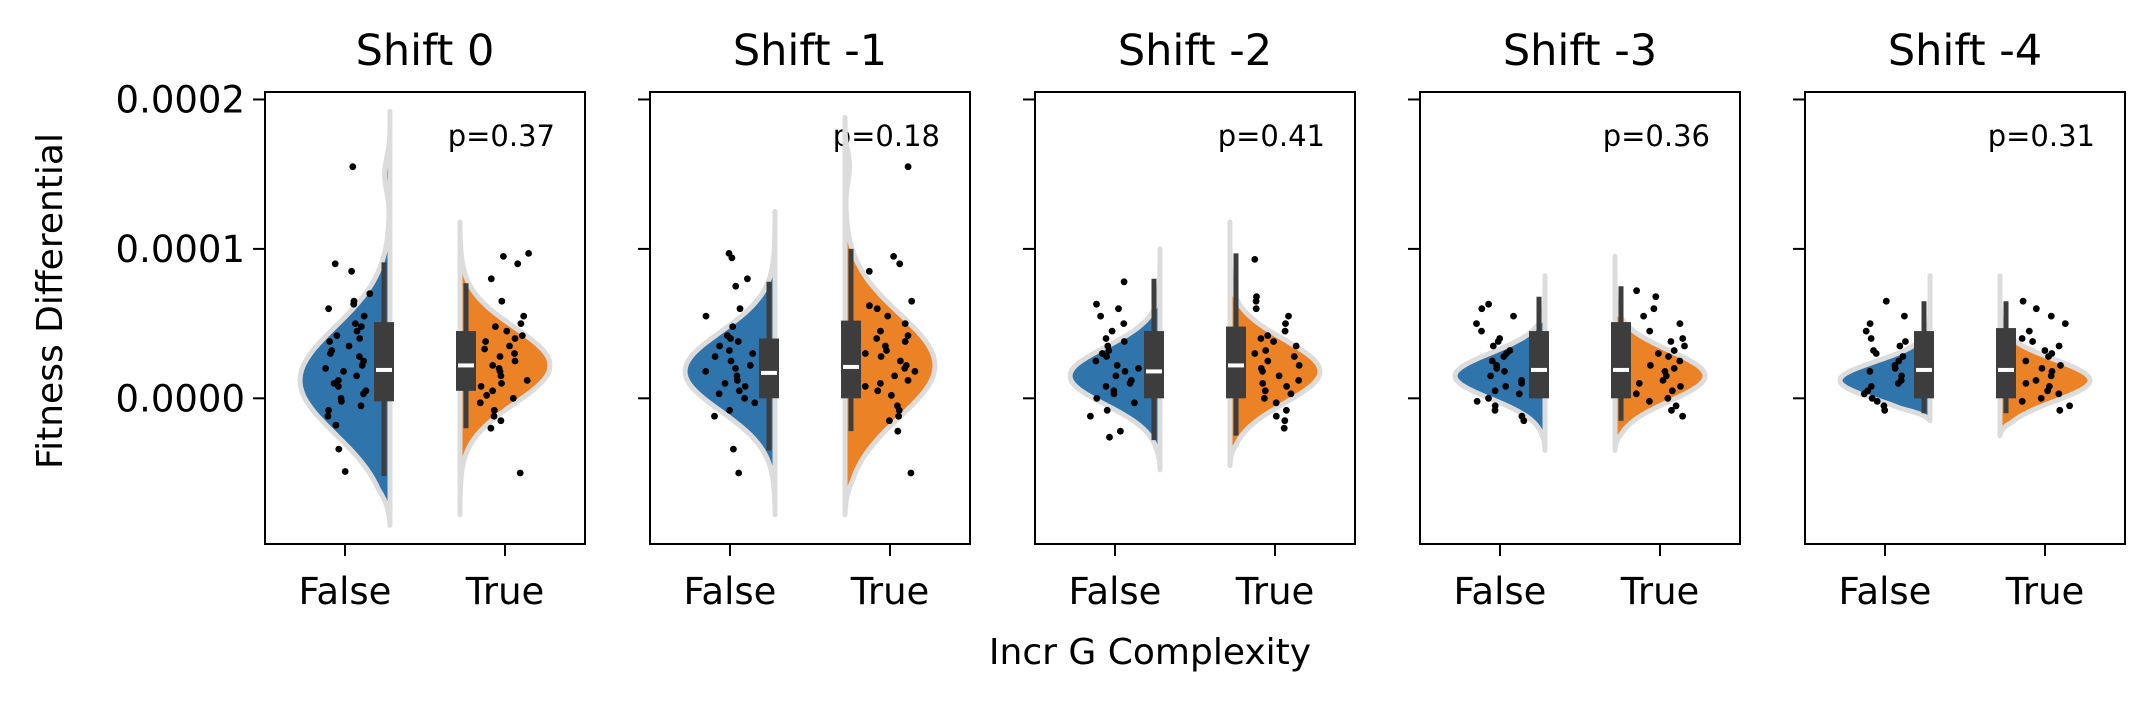  I want to click on panel-title: Shift -1, so click(810, 51).